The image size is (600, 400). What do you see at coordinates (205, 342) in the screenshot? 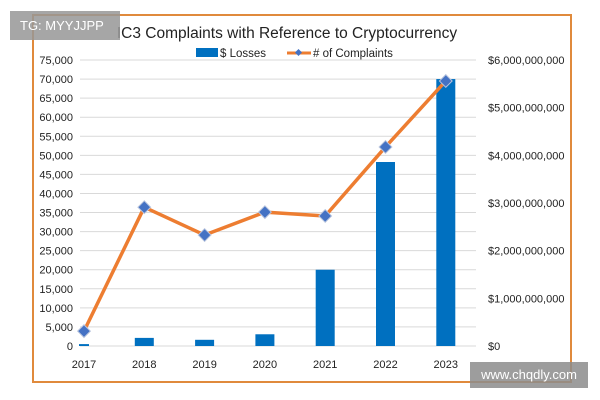
I see `bar-losses-2019` at bounding box center [205, 342].